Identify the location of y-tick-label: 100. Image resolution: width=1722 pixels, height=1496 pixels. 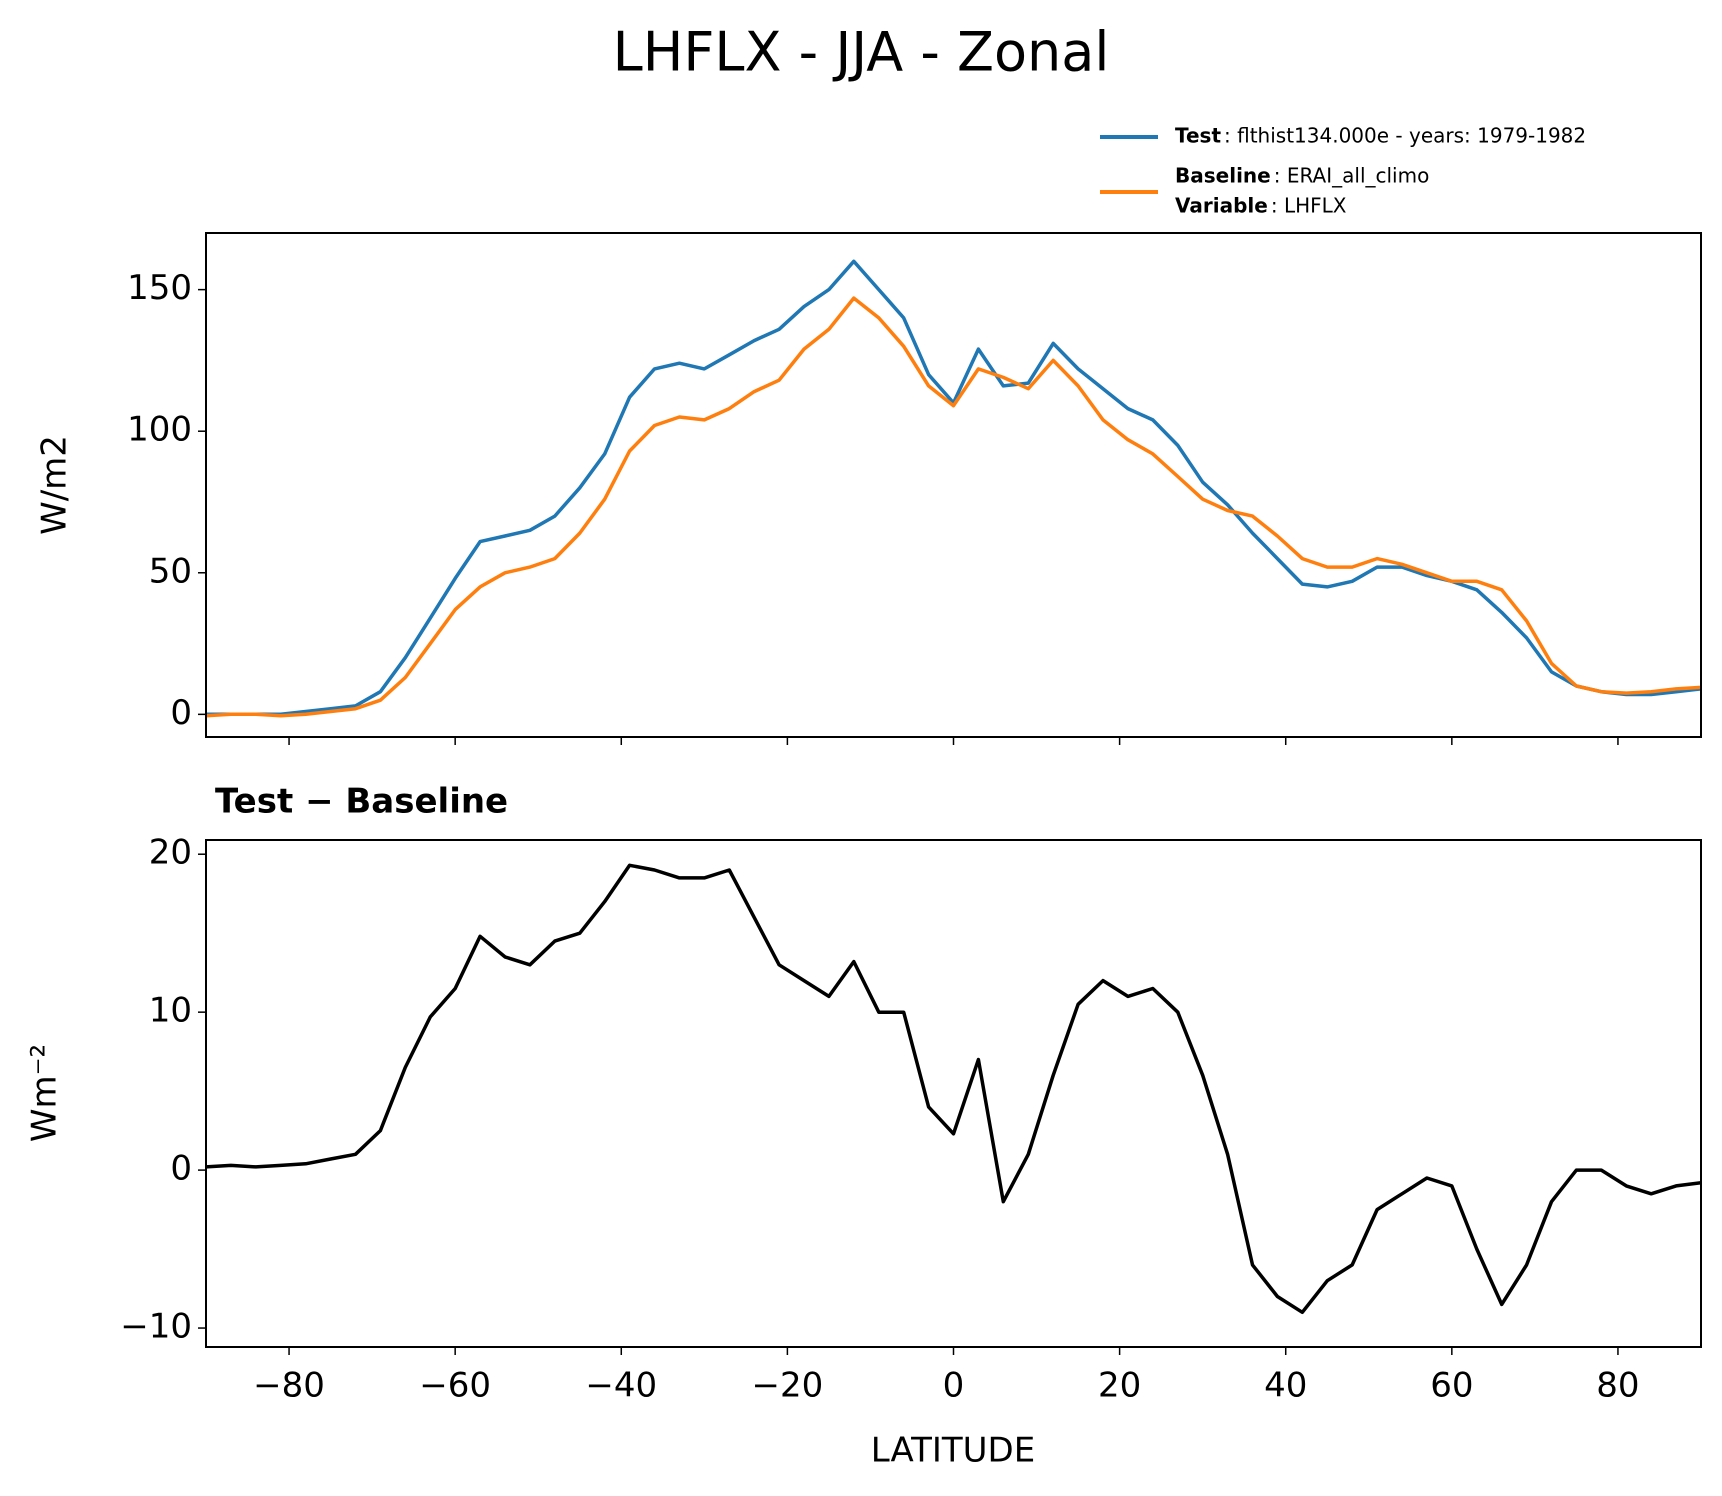
(159, 430).